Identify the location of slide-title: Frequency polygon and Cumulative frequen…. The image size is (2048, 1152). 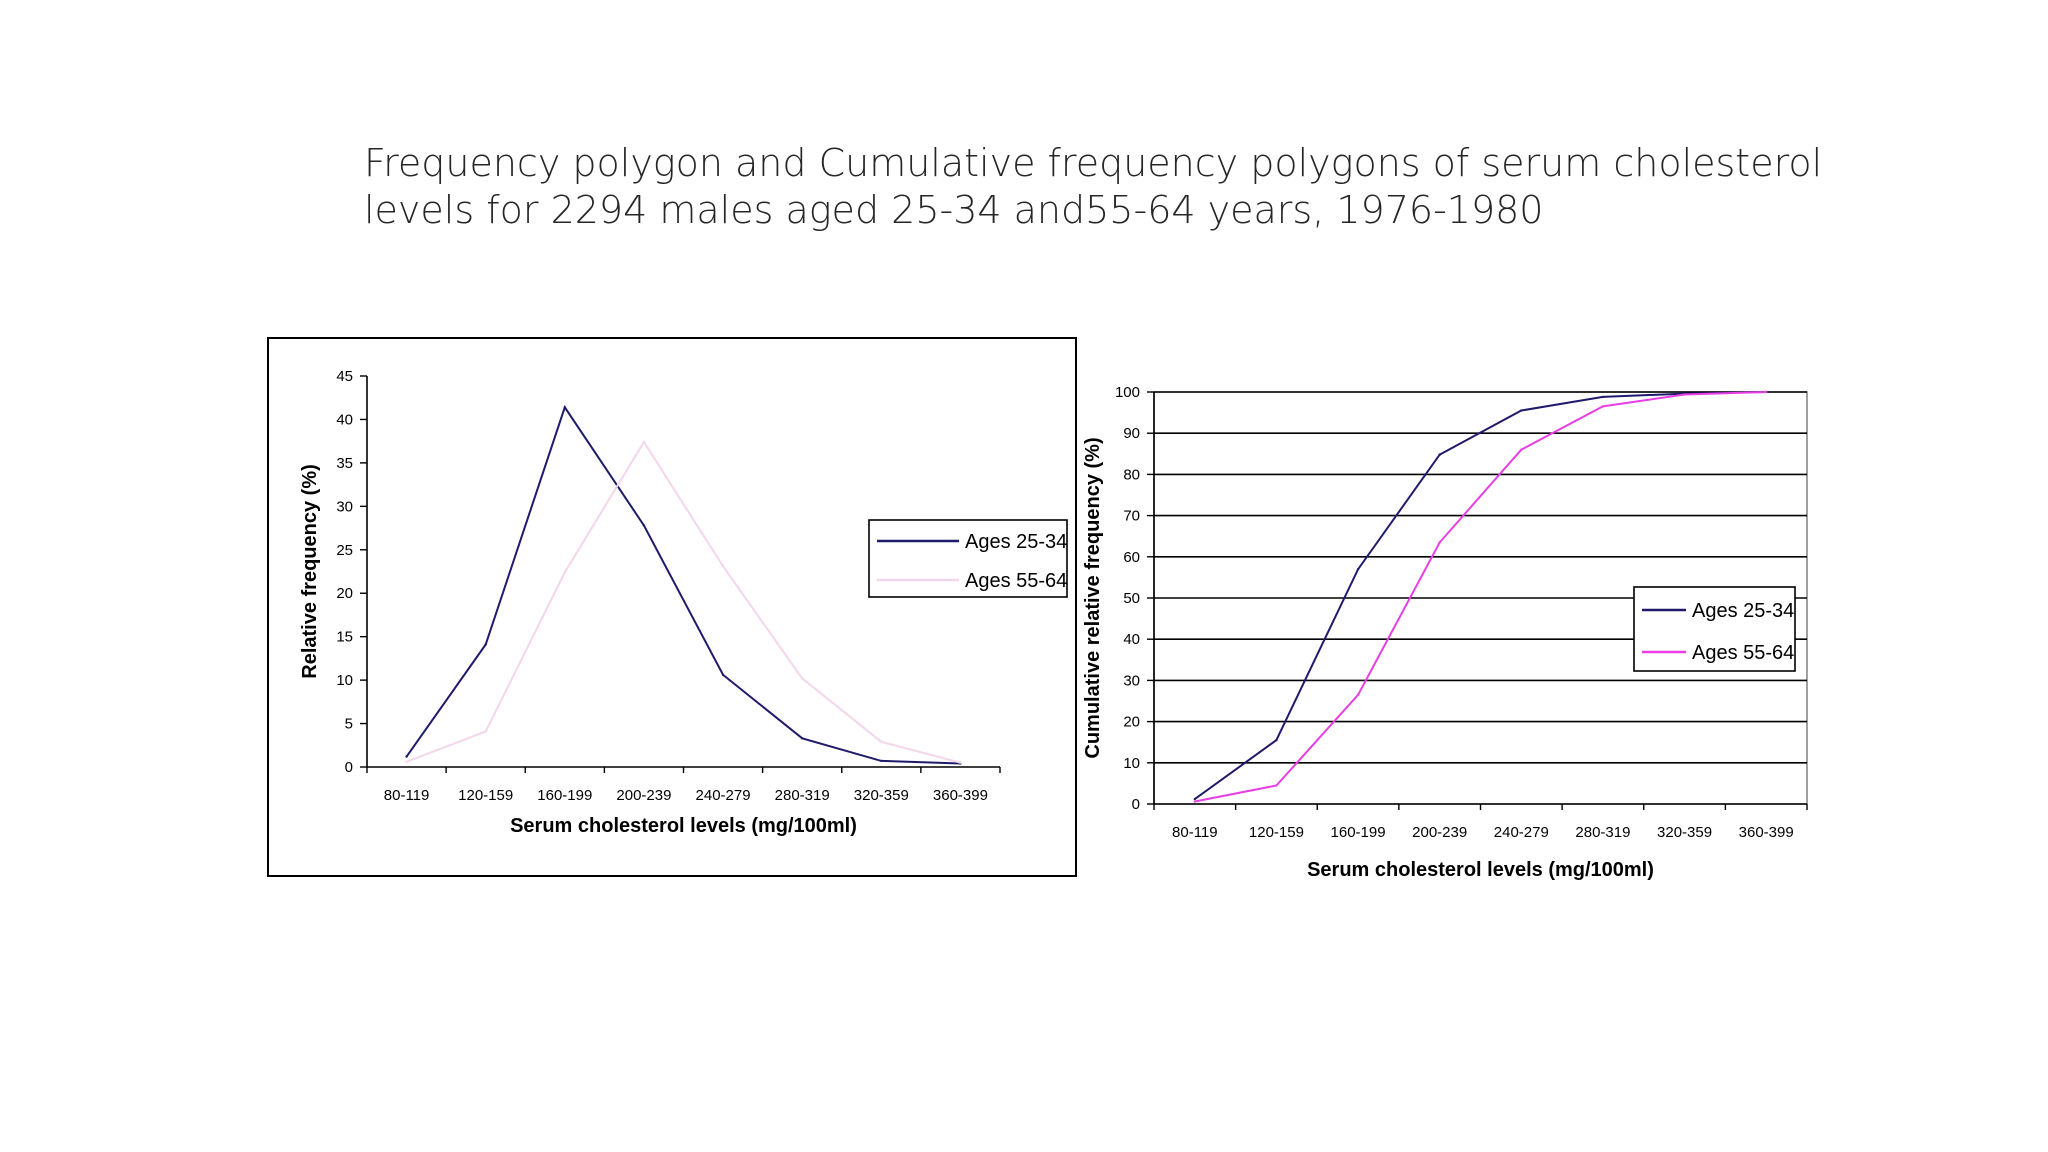
(1114, 187).